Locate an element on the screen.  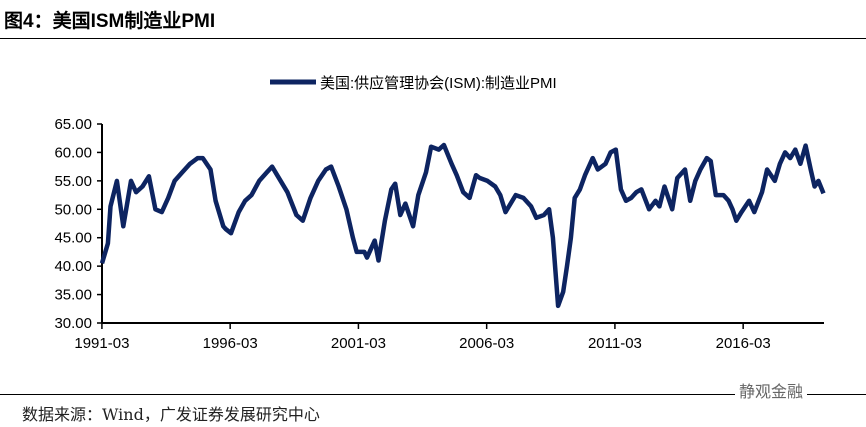
x-tick-label: 2011-03 is located at coordinates (615, 343).